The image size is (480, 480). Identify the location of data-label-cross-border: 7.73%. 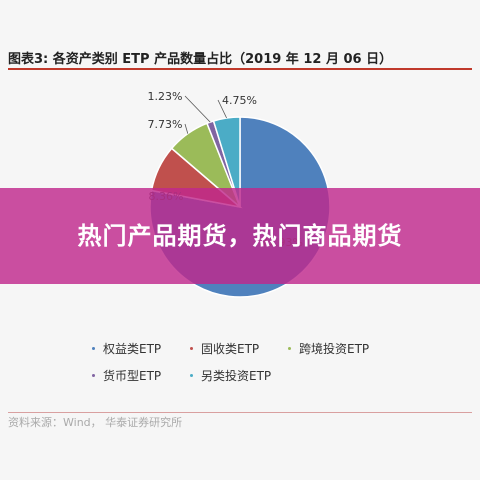
(165, 124).